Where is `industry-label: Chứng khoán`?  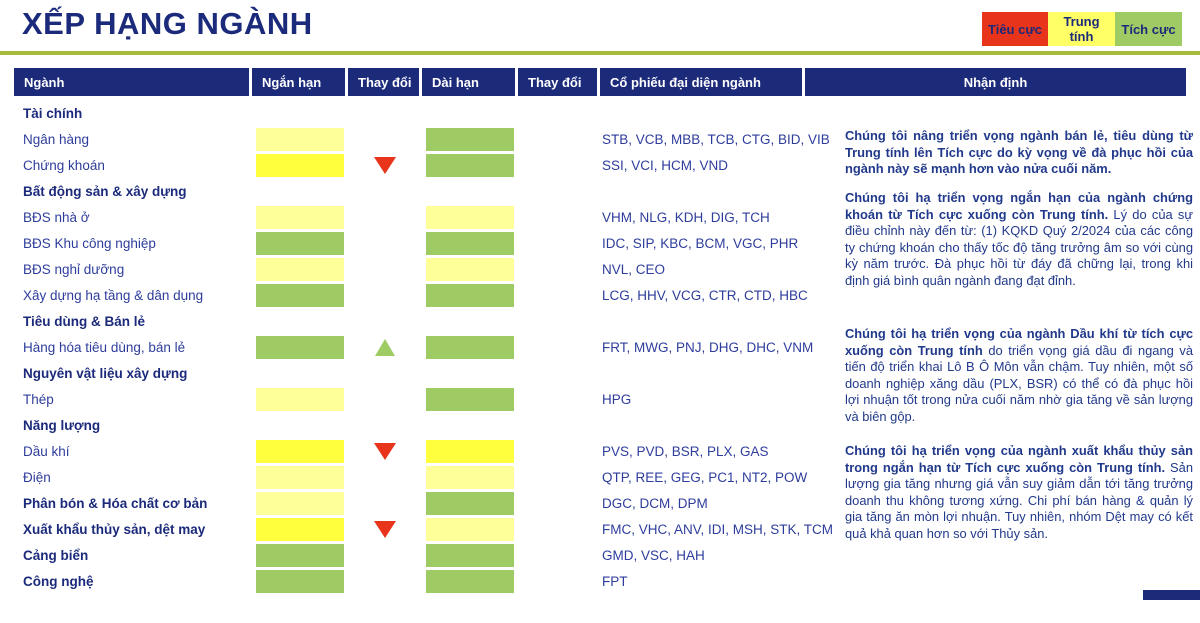 industry-label: Chứng khoán is located at coordinates (64, 165).